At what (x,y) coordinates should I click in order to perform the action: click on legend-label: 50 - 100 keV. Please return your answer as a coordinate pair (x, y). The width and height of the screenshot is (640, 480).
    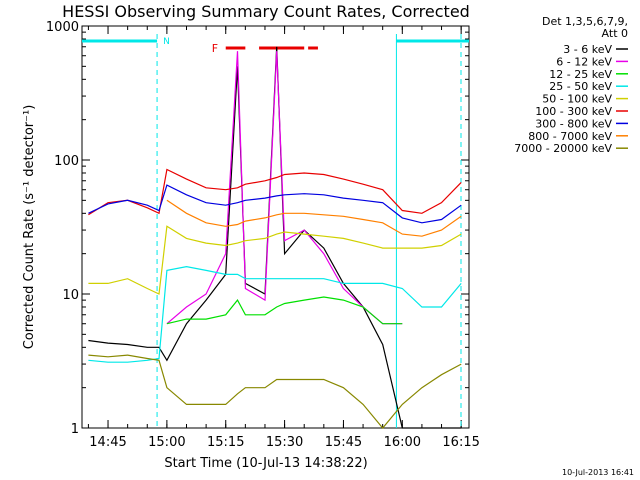
    Looking at the image, I should click on (577, 99).